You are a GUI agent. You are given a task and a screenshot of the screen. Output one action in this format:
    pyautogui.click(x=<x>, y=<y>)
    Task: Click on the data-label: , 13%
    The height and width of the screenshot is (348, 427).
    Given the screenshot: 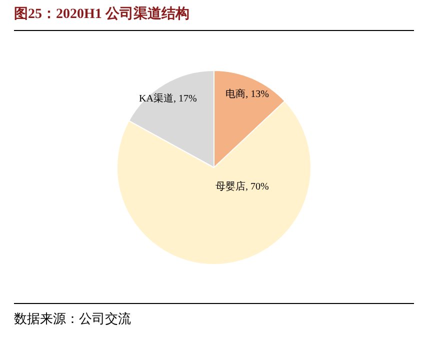 What is the action you would take?
    pyautogui.click(x=257, y=94)
    